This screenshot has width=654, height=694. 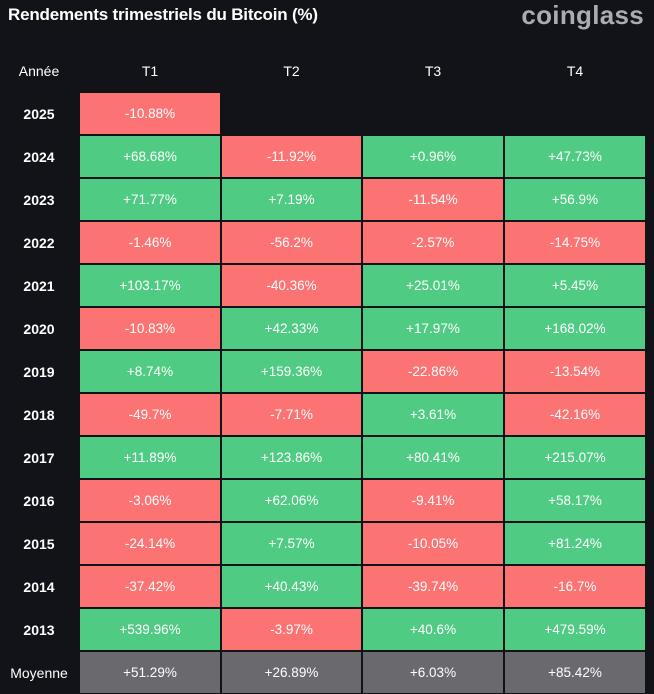 I want to click on return-cell: -3.06%, so click(x=150, y=500).